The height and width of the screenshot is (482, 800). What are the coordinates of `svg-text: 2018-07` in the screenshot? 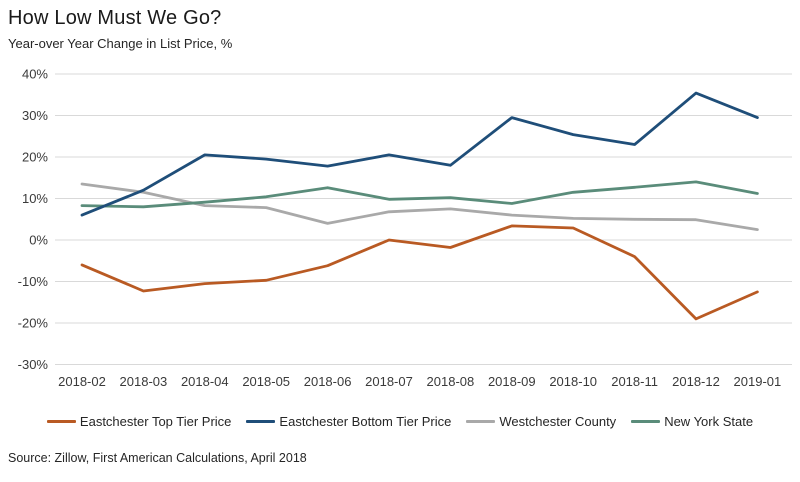 It's located at (389, 381).